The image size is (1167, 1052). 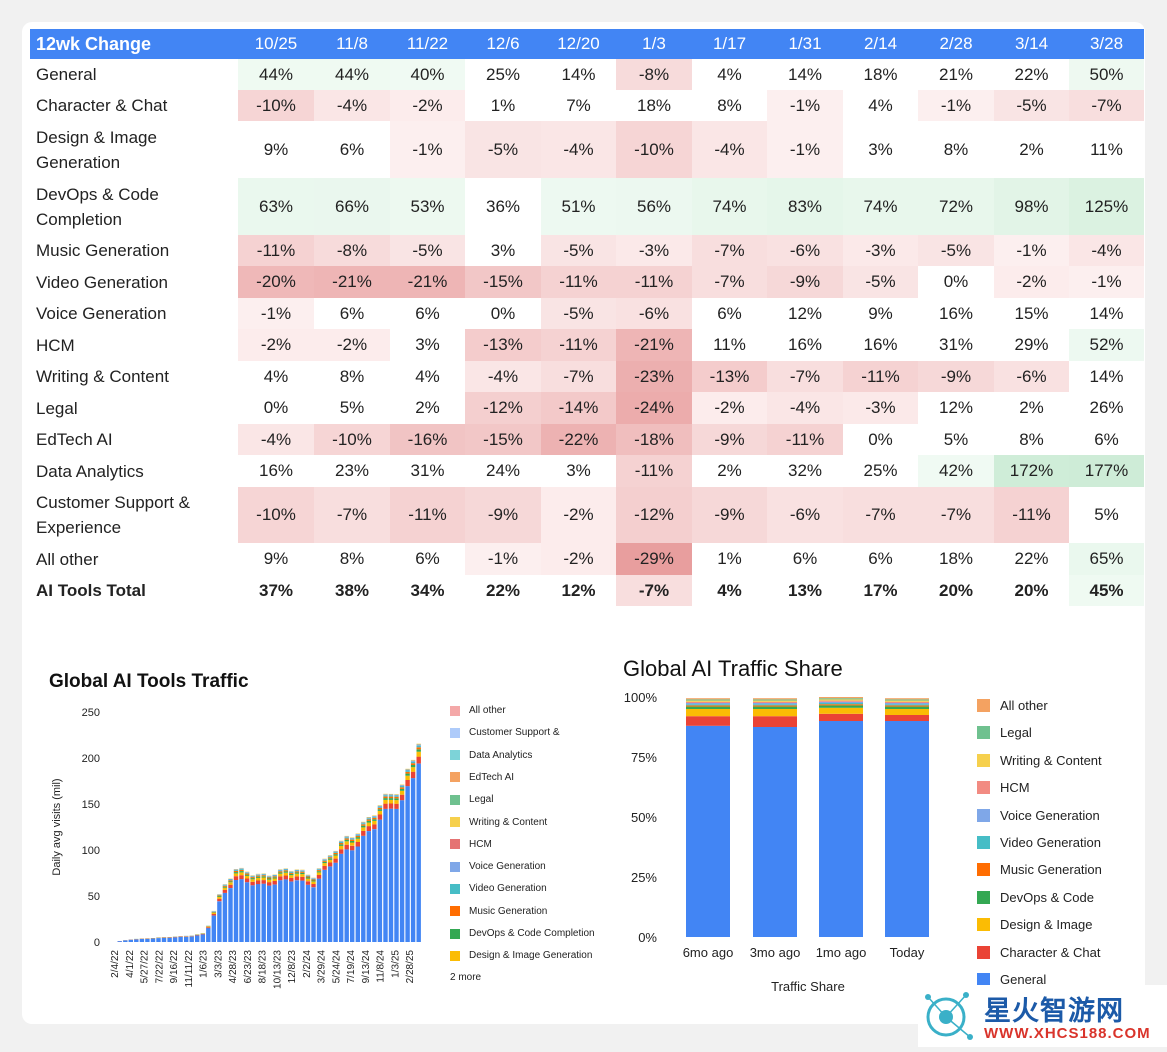 I want to click on table-cell: 177%, so click(x=1106, y=471).